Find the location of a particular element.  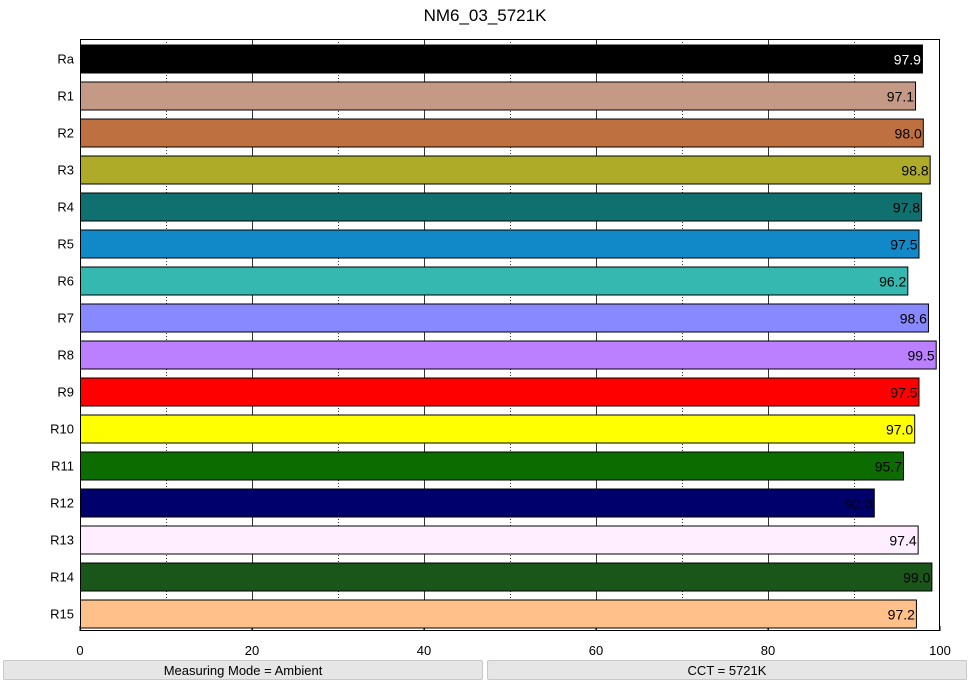

value-label: 97.8 is located at coordinates (906, 208).